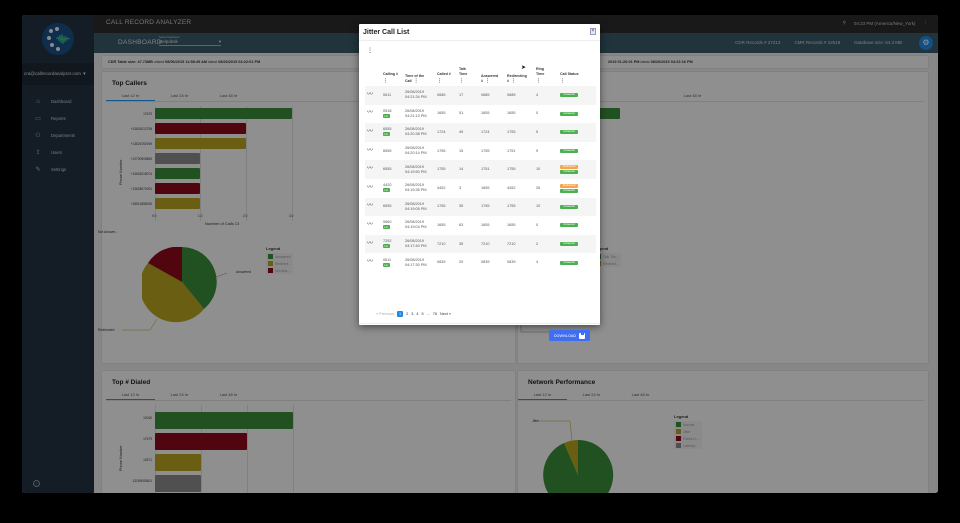  Describe the element at coordinates (926, 43) in the screenshot. I see `settings-gear-button: ⚙` at that location.